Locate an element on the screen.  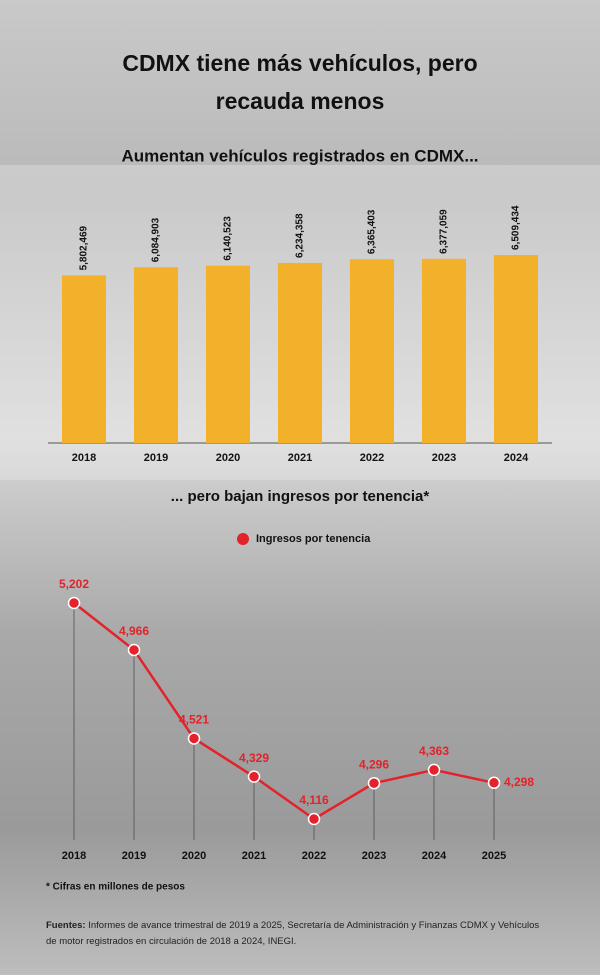
value-label: 6,365,403 is located at coordinates (372, 231).